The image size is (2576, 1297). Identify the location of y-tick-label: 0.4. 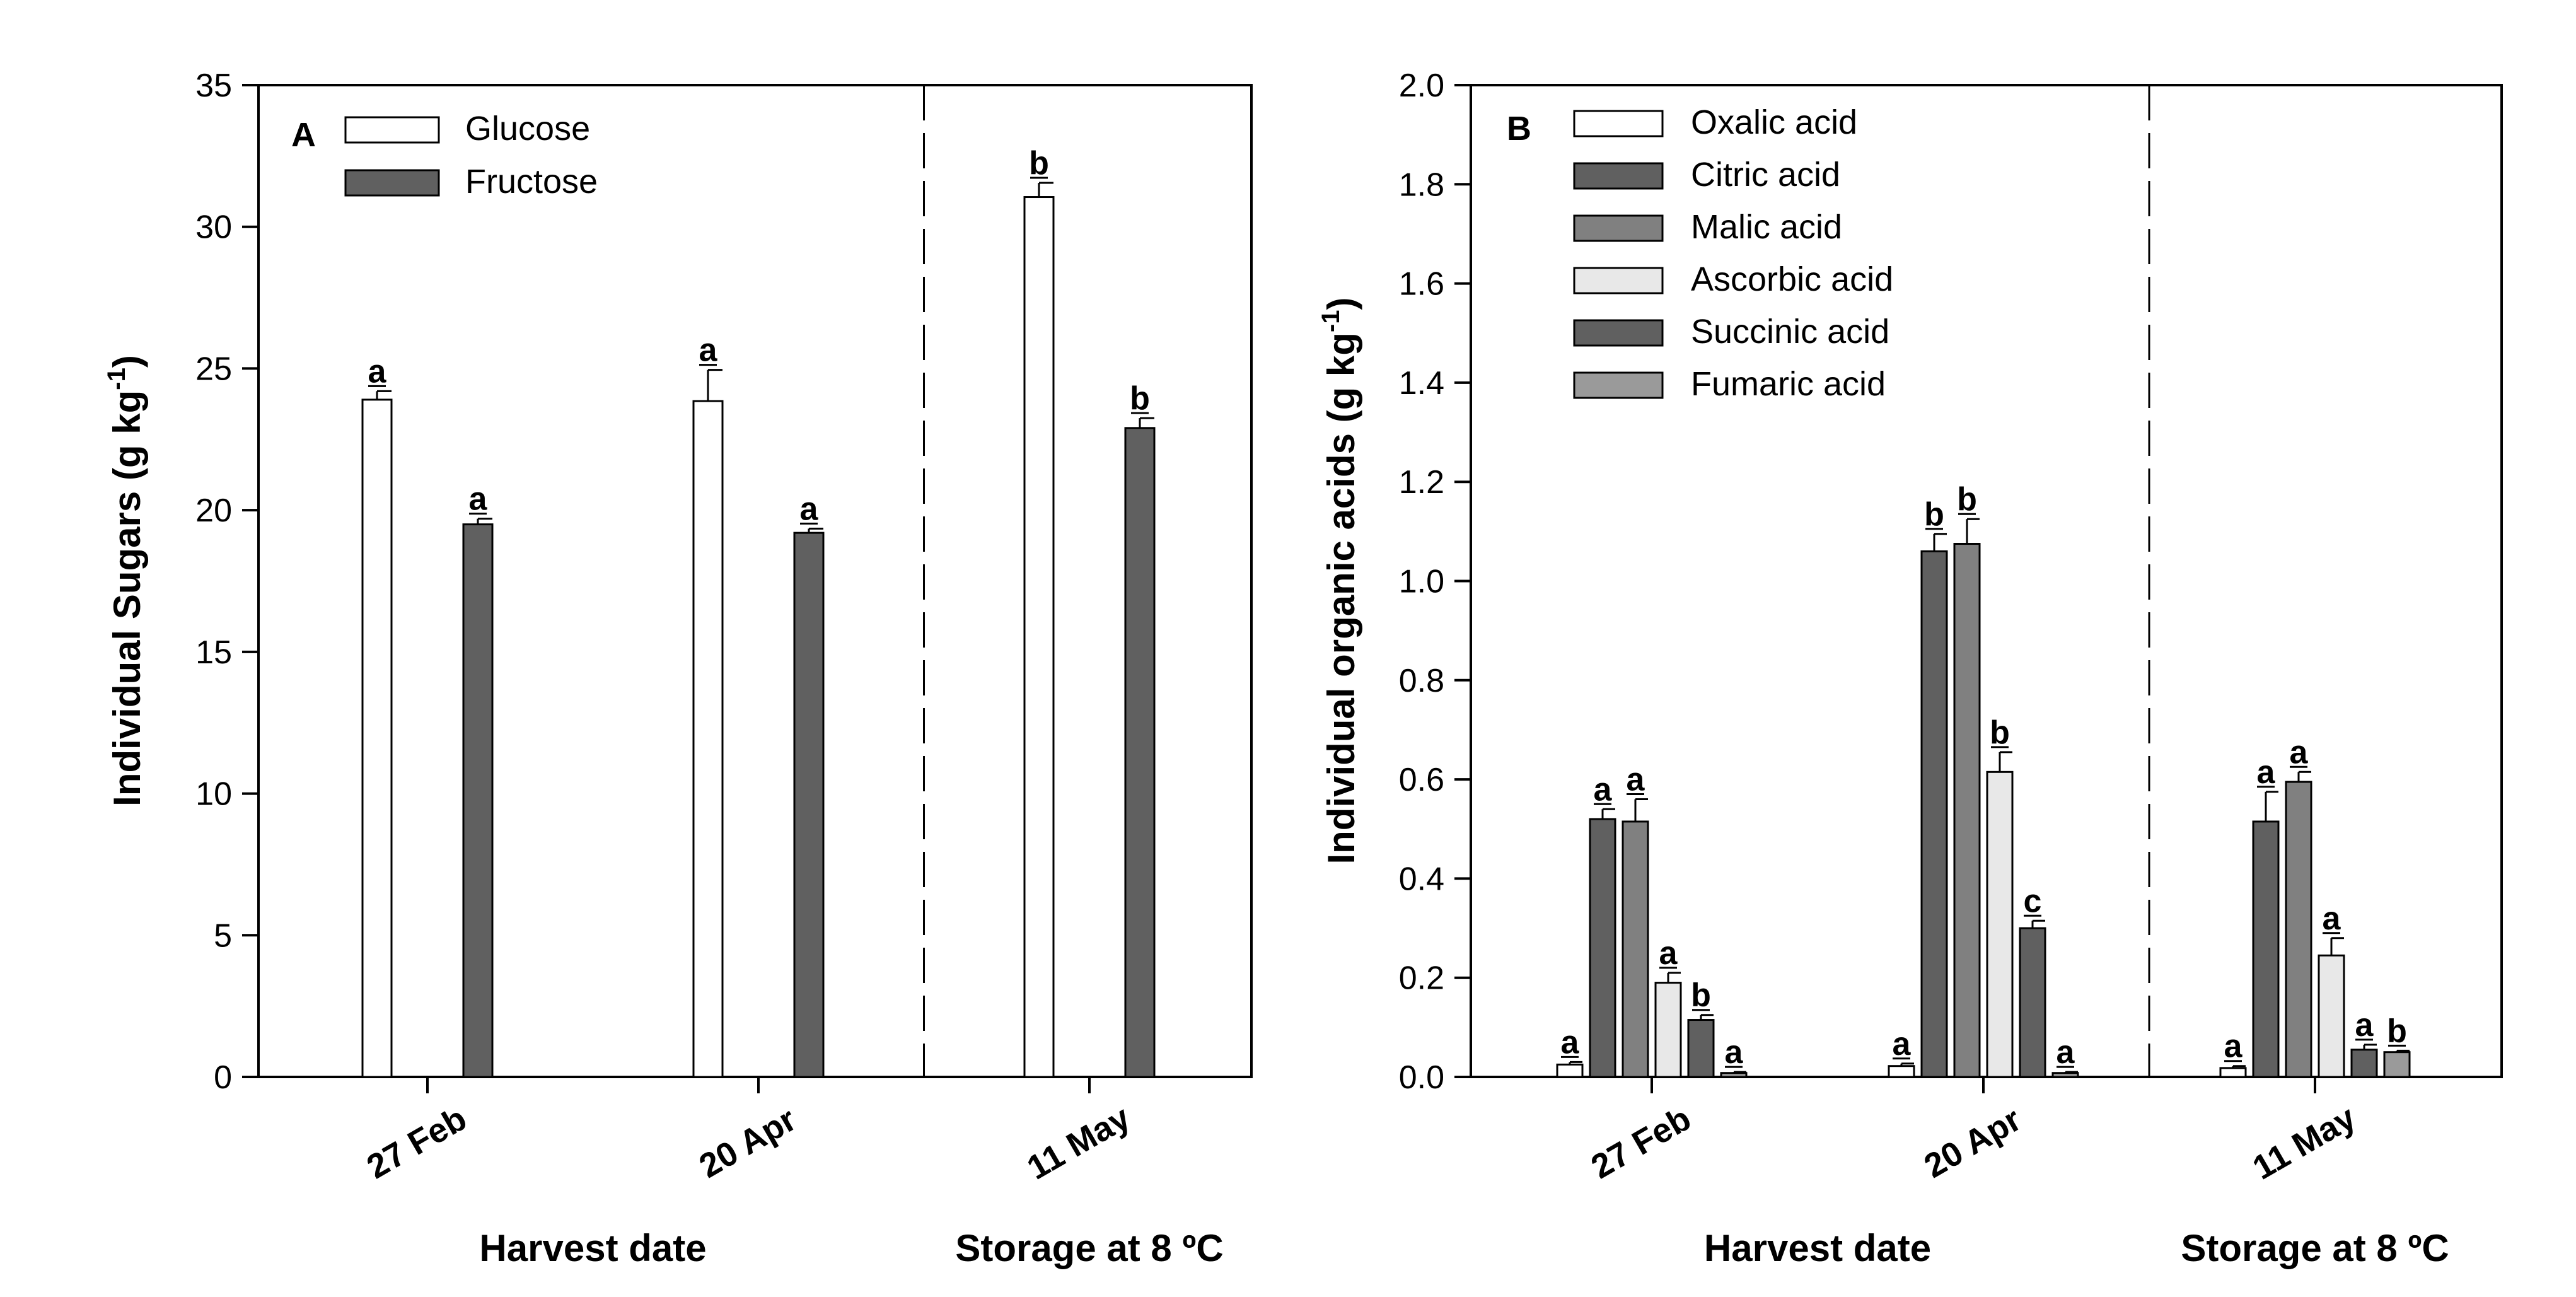
(1421, 879).